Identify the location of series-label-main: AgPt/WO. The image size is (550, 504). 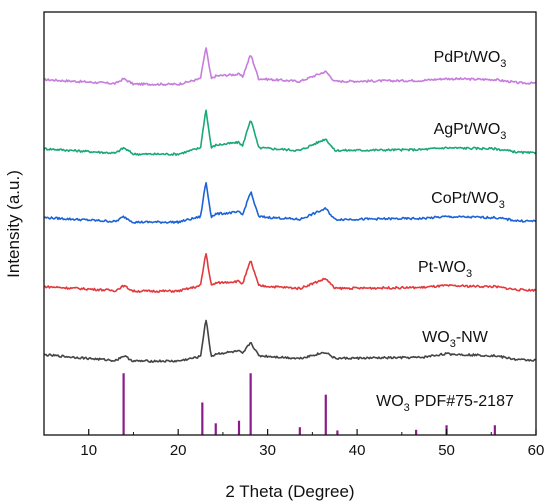
(467, 129).